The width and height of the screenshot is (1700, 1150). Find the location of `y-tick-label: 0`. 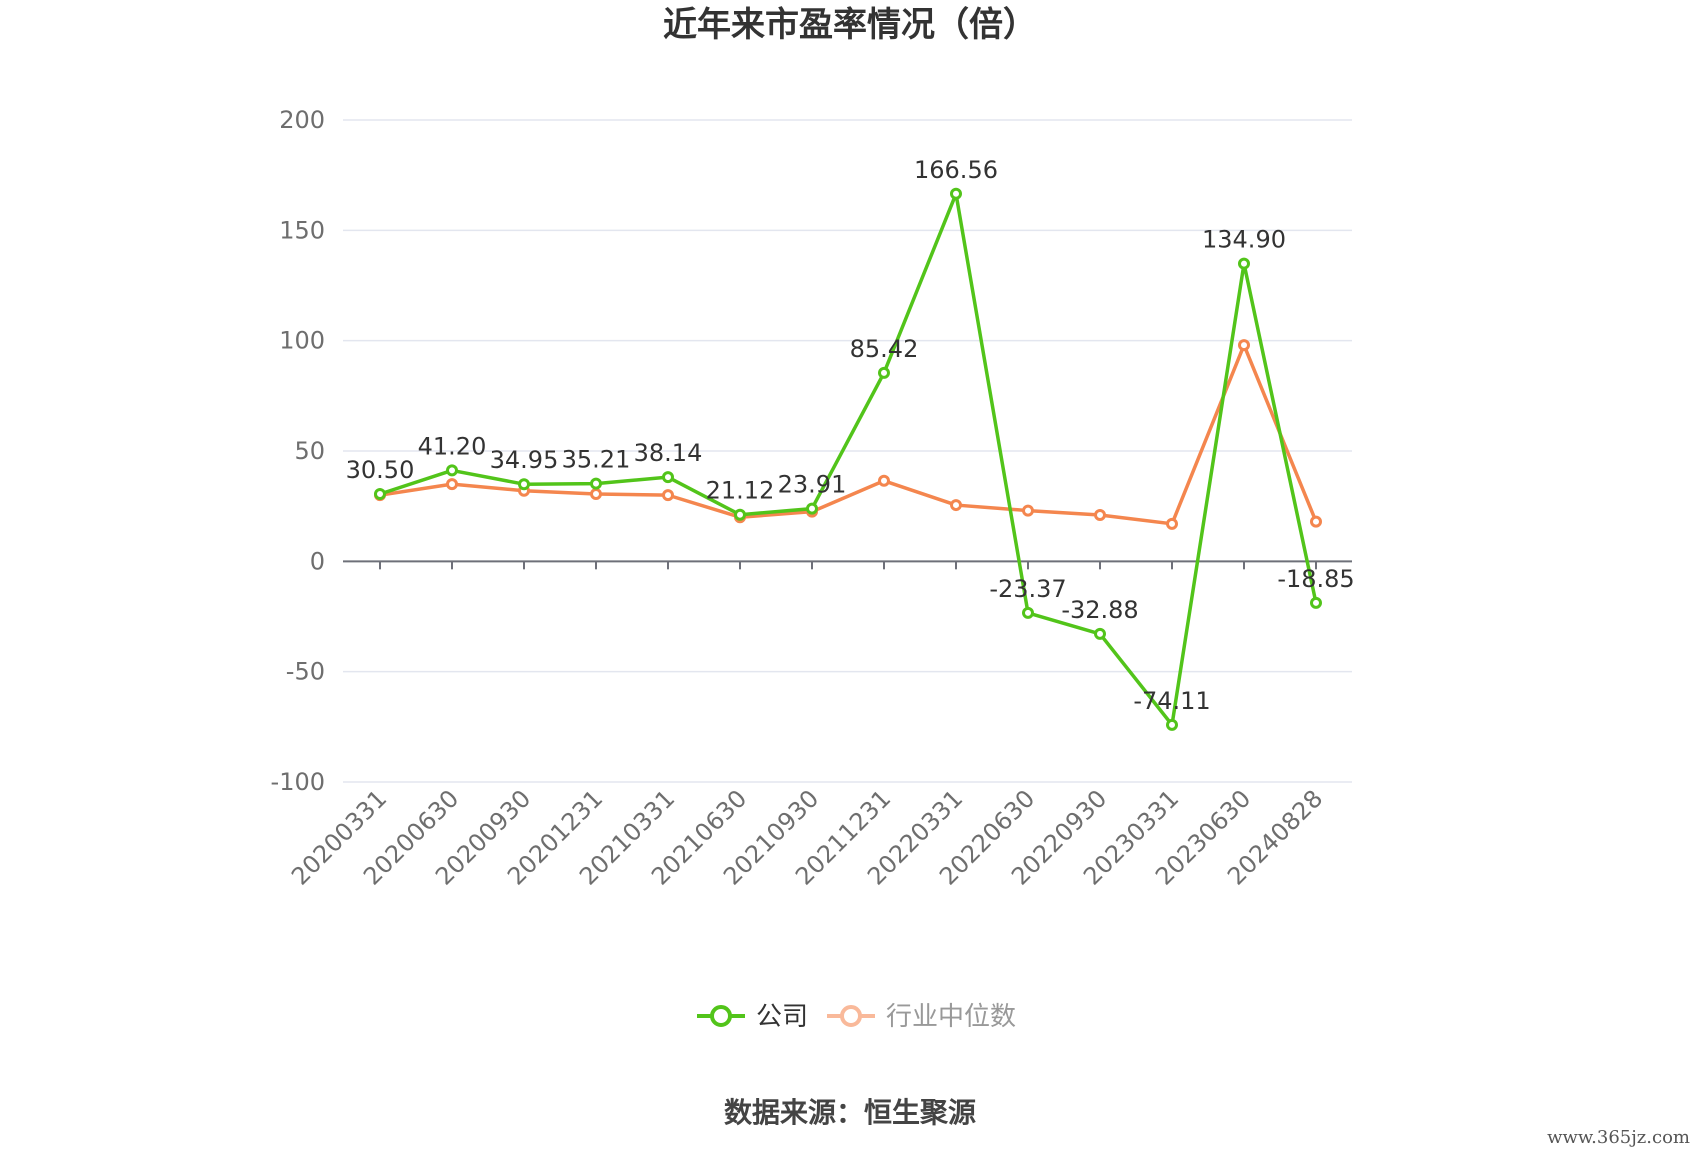

y-tick-label: 0 is located at coordinates (317, 561).